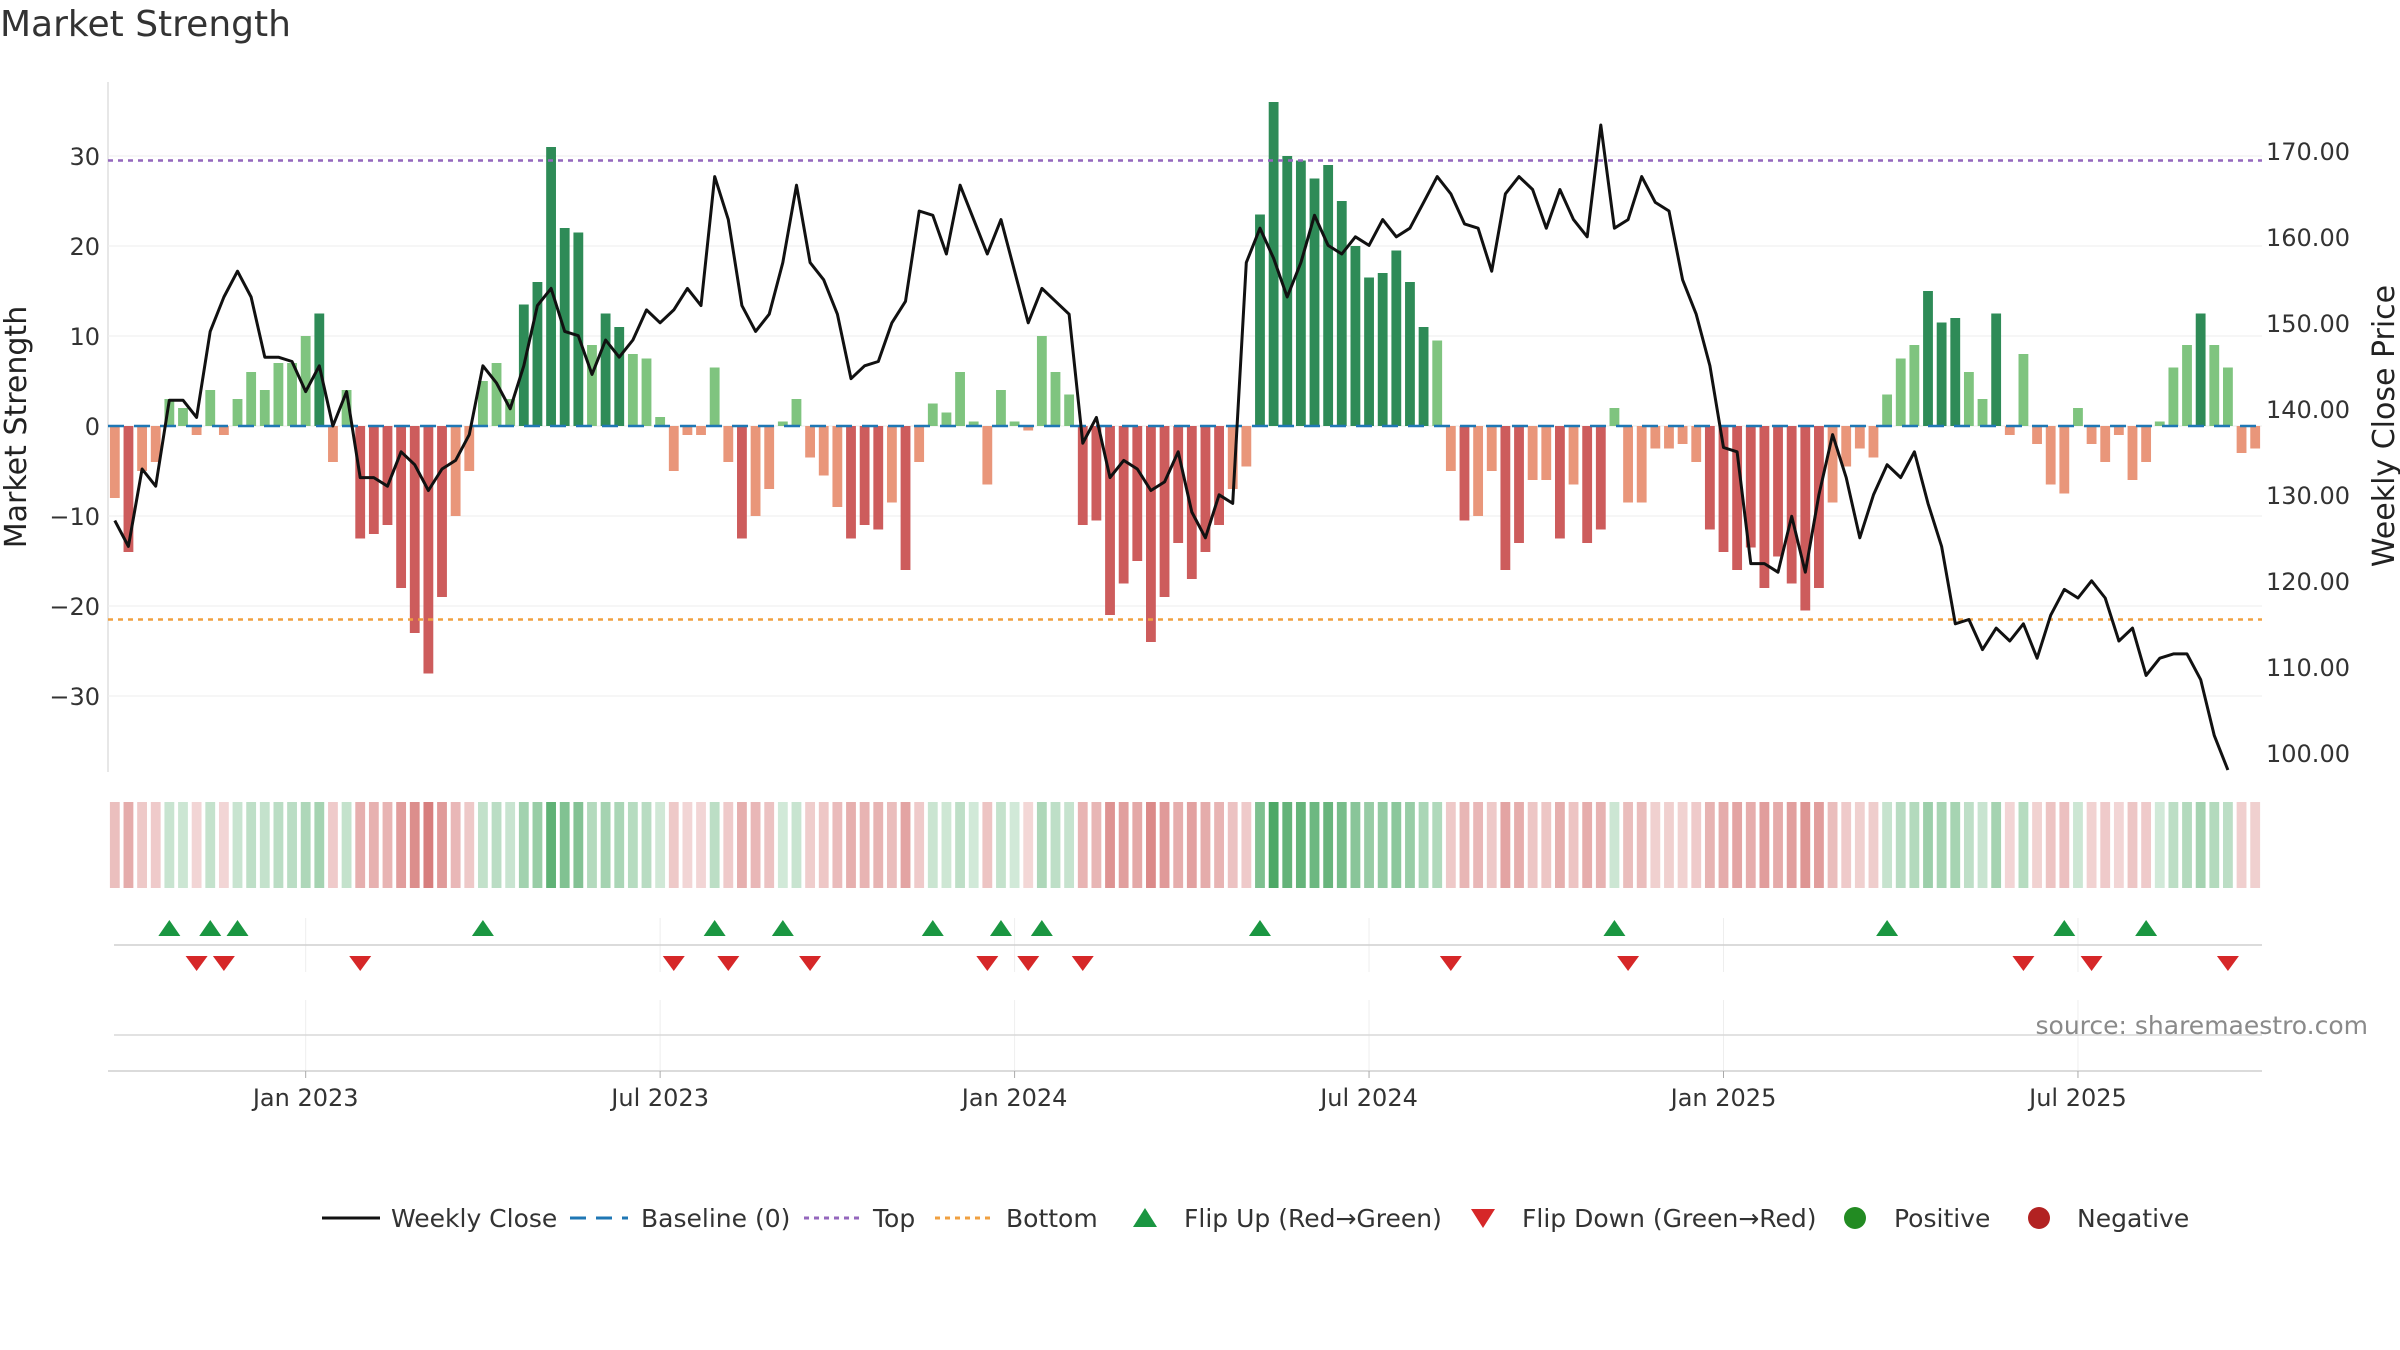 The image size is (2400, 1350). What do you see at coordinates (893, 1218) in the screenshot?
I see `legend-label: Top` at bounding box center [893, 1218].